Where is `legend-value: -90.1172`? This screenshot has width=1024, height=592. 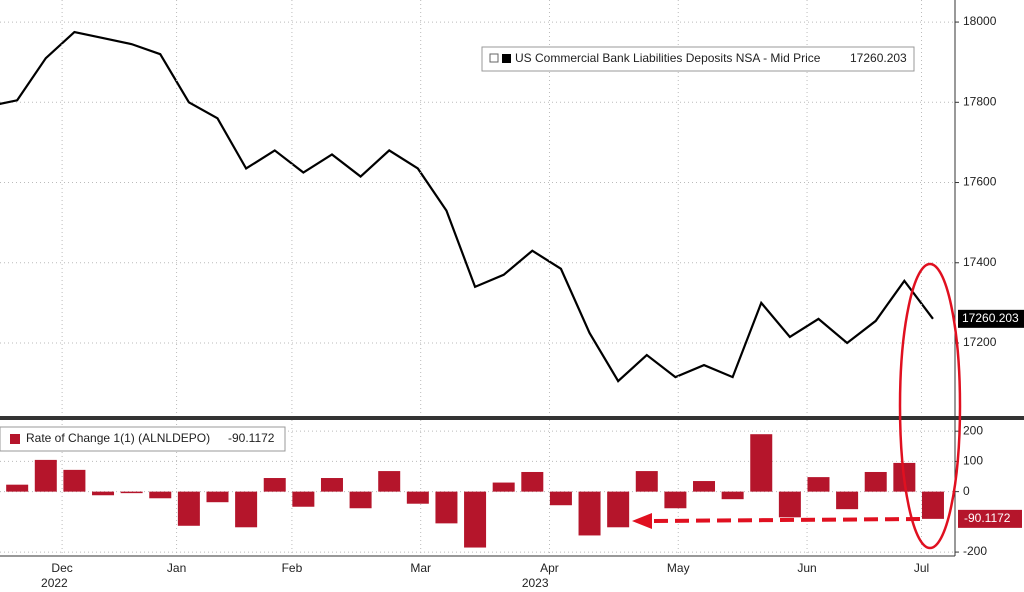
legend-value: -90.1172 is located at coordinates (251, 438).